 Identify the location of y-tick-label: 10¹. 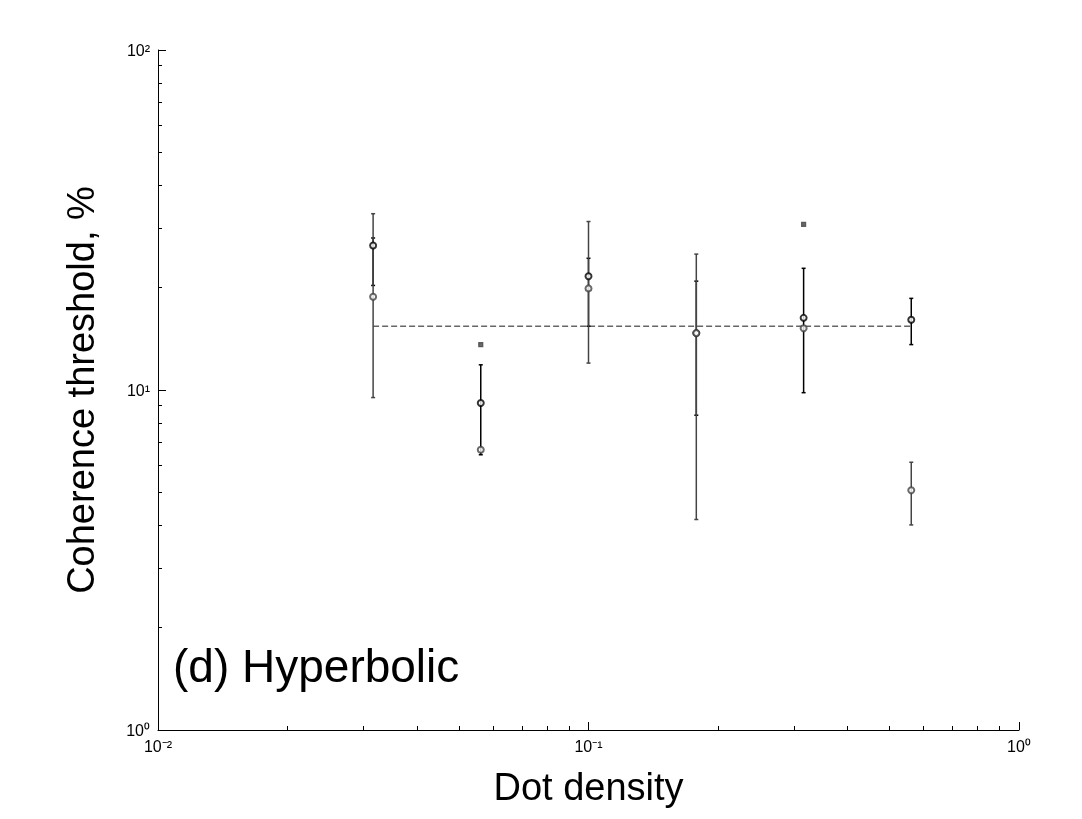
(138, 390).